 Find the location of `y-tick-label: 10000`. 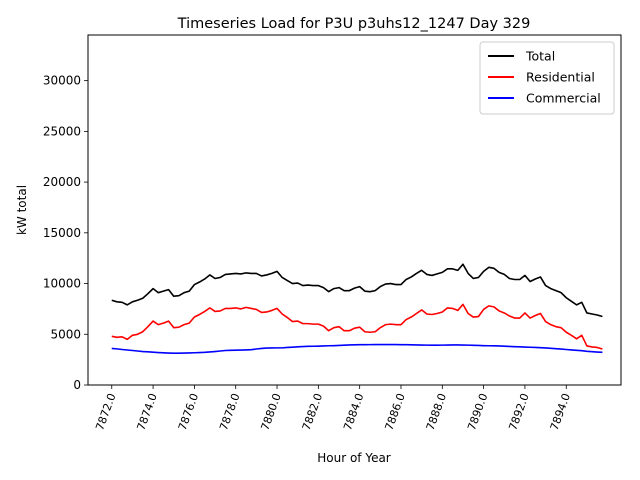

y-tick-label: 10000 is located at coordinates (62, 284).